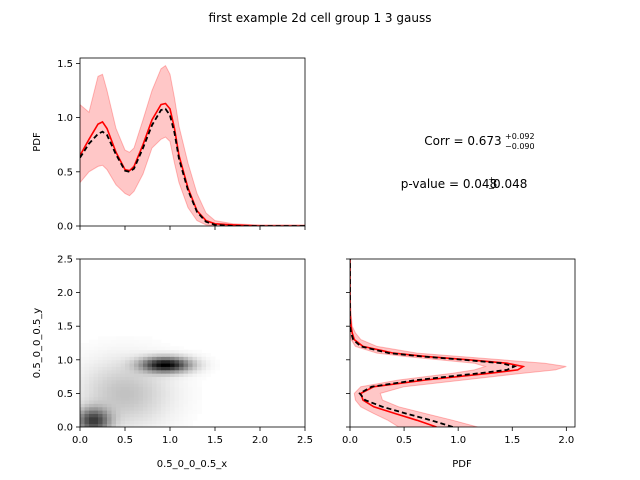 This screenshot has height=480, width=640. Describe the element at coordinates (65, 260) in the screenshot. I see `joint-ytick-label: 2.5` at that location.